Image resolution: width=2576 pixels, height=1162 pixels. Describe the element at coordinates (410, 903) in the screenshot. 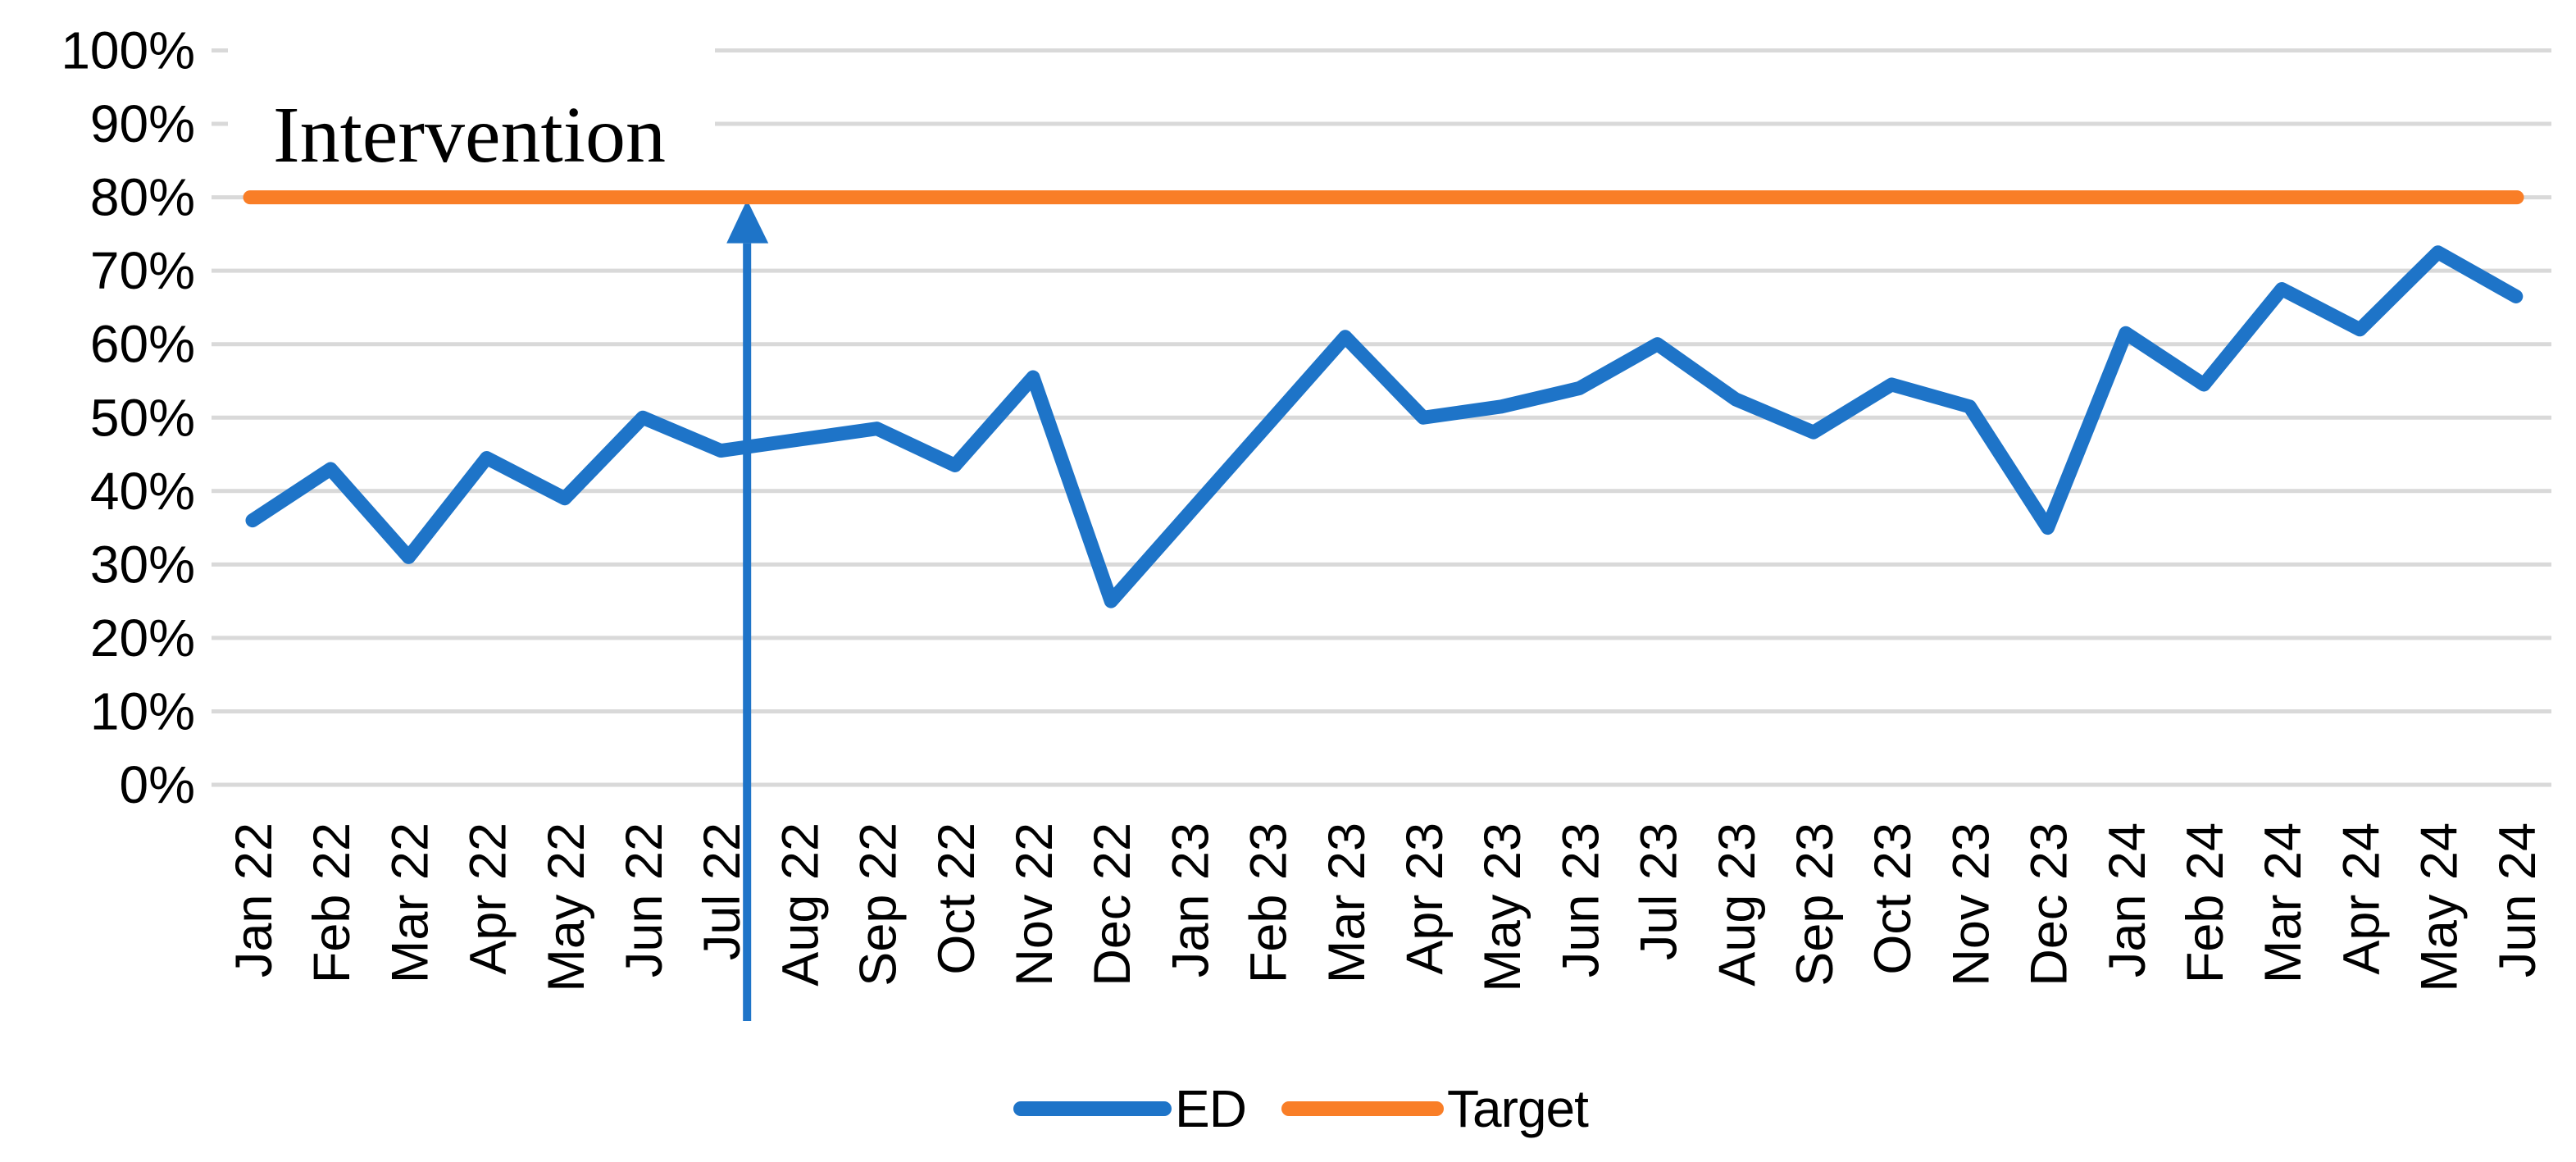

I see `x-axis-tick-label: Mar 22` at that location.